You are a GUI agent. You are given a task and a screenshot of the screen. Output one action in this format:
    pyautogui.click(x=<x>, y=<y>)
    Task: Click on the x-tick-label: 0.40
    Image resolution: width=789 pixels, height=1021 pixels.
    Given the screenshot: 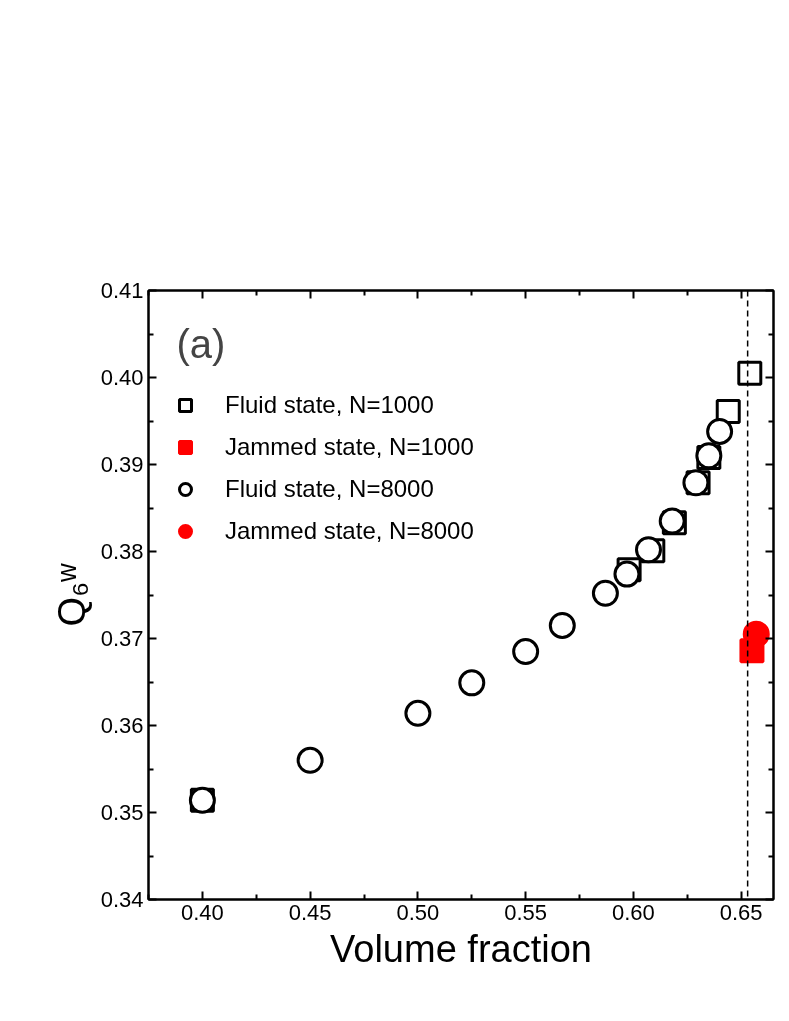 What is the action you would take?
    pyautogui.click(x=202, y=912)
    